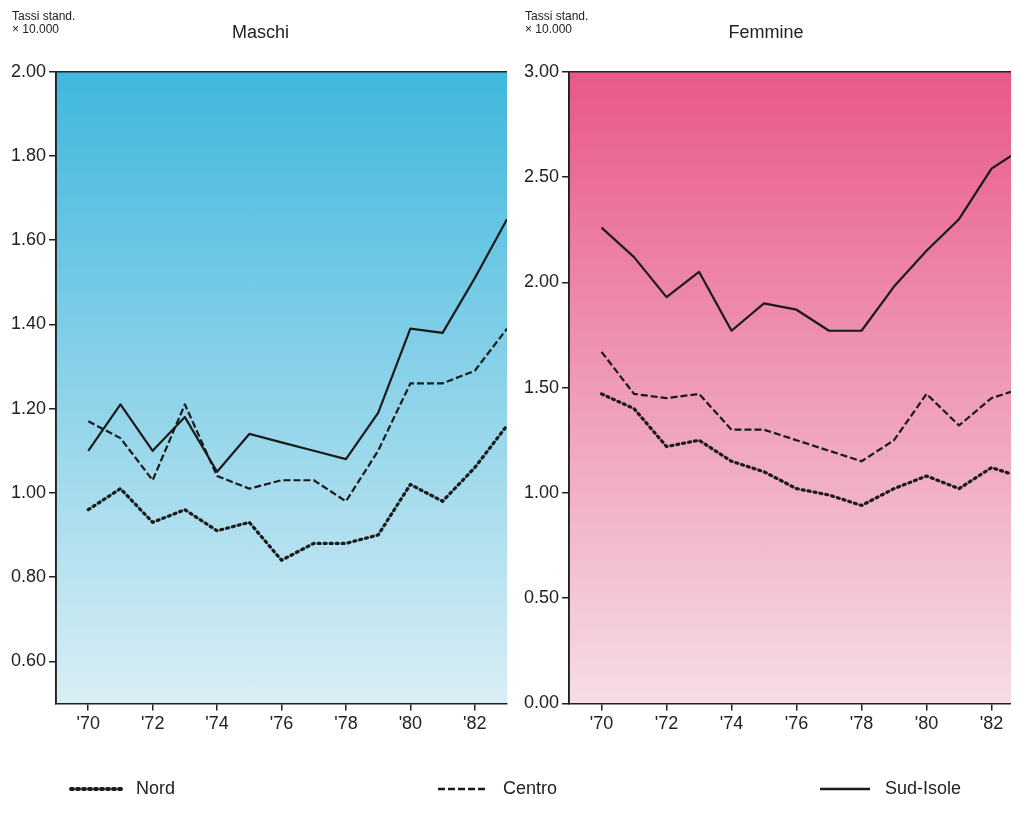 This screenshot has width=1019, height=832. I want to click on y-tick-label: 1.50, so click(541, 386).